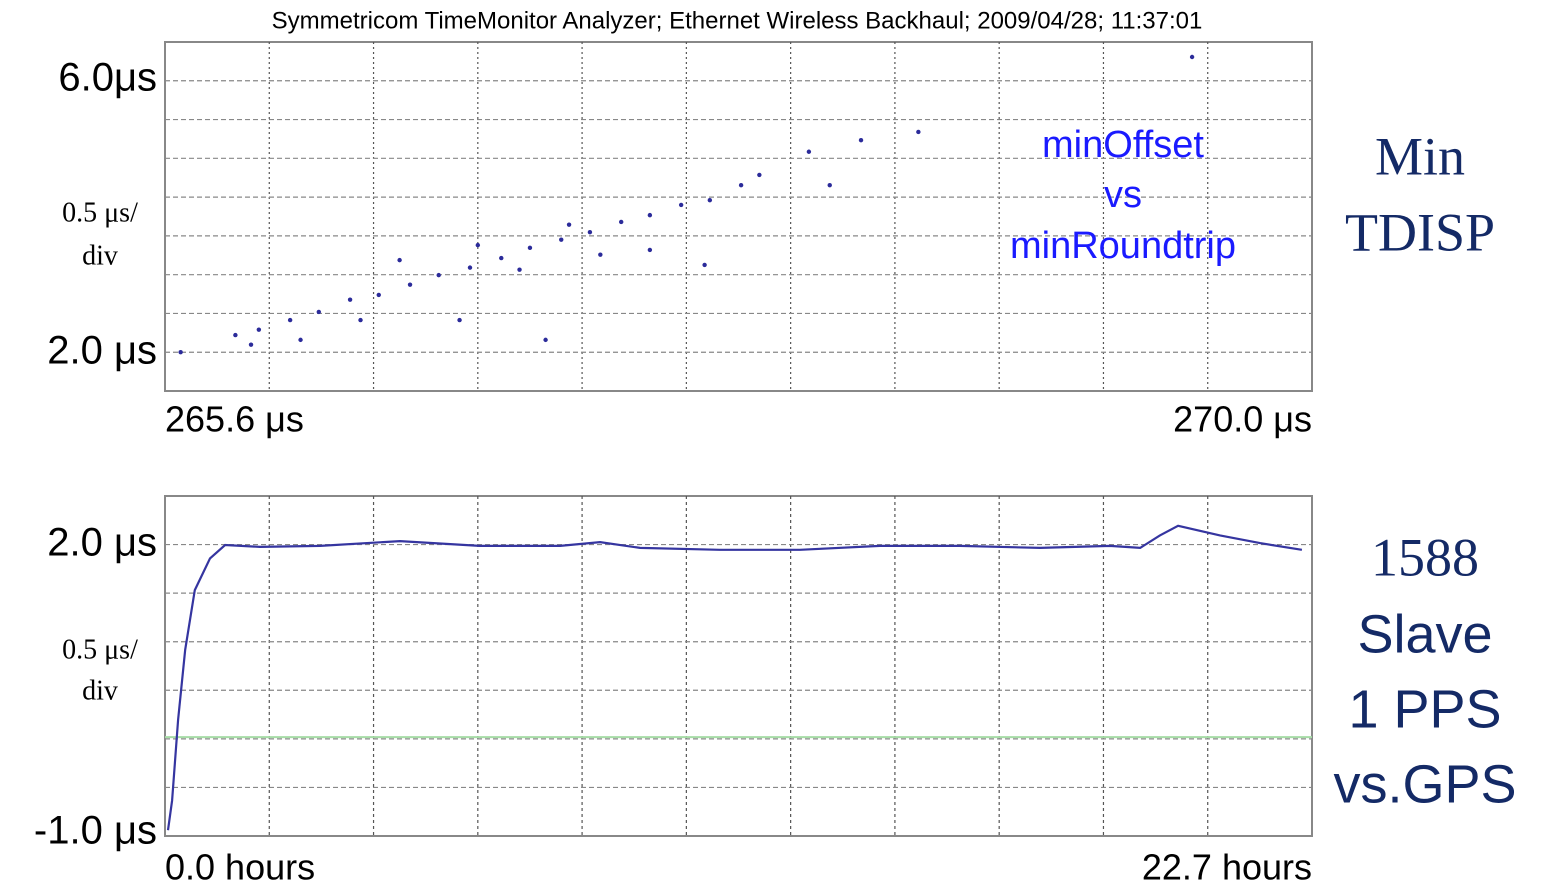 The width and height of the screenshot is (1542, 888). Describe the element at coordinates (107, 78) in the screenshot. I see `y-tick-label: 6.0μs` at that location.